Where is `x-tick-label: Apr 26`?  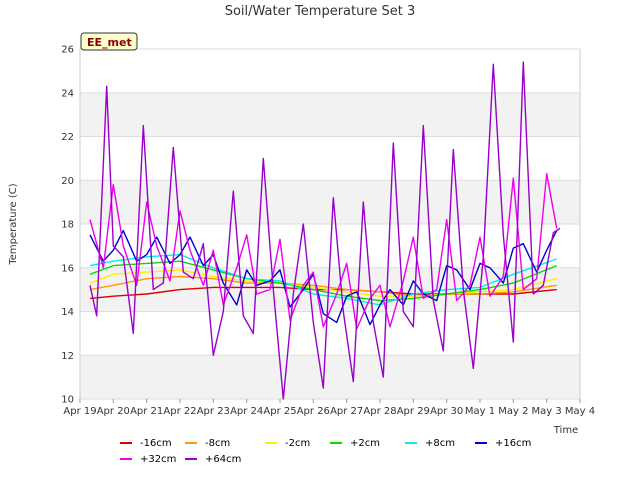
x-tick-label: Apr 26 is located at coordinates (313, 411).